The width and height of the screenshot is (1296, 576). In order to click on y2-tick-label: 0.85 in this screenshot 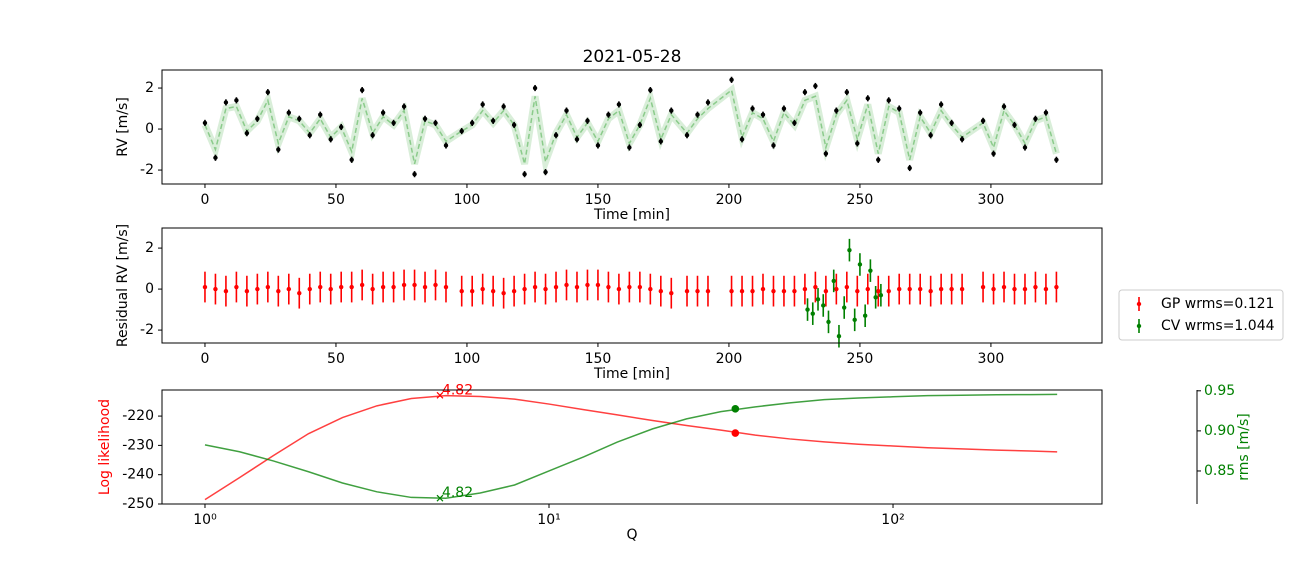, I will do `click(1219, 471)`.